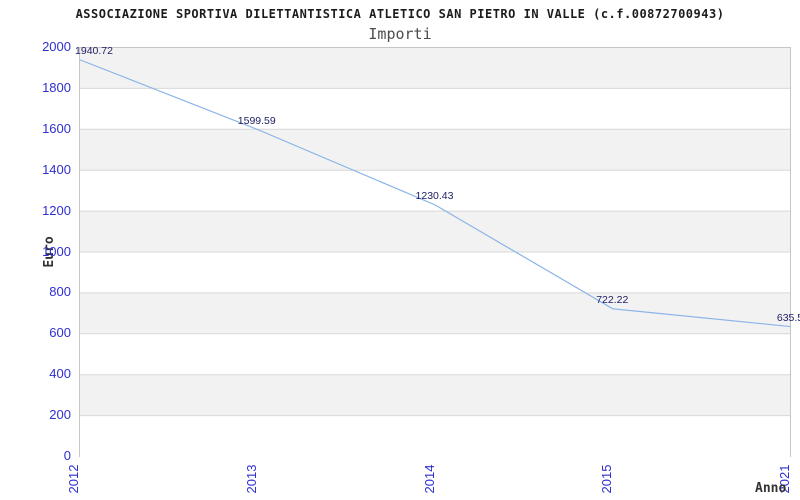  I want to click on y-tick-label: 1800, so click(56, 87).